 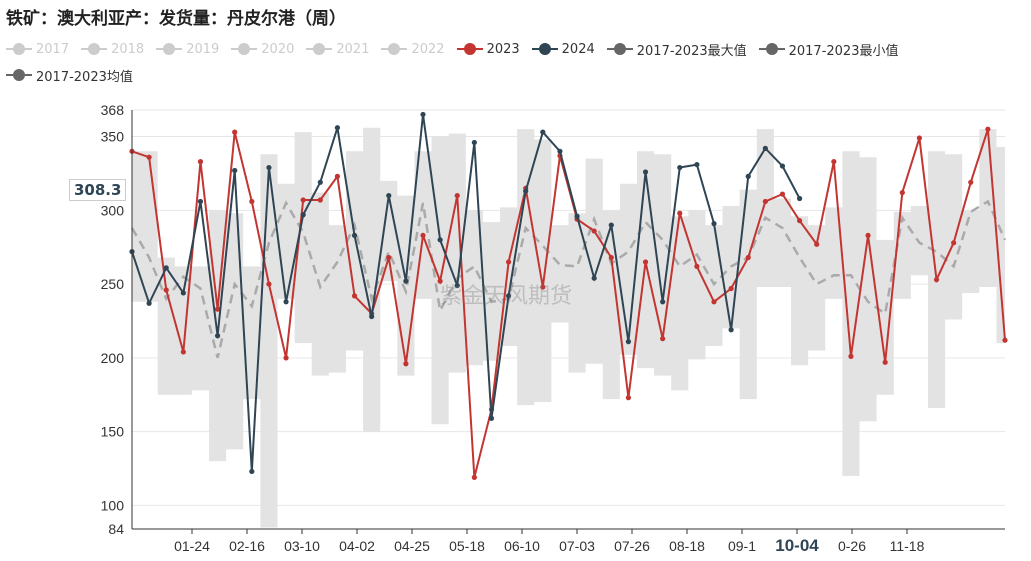 What do you see at coordinates (742, 546) in the screenshot?
I see `x-tick-label: 09-1` at bounding box center [742, 546].